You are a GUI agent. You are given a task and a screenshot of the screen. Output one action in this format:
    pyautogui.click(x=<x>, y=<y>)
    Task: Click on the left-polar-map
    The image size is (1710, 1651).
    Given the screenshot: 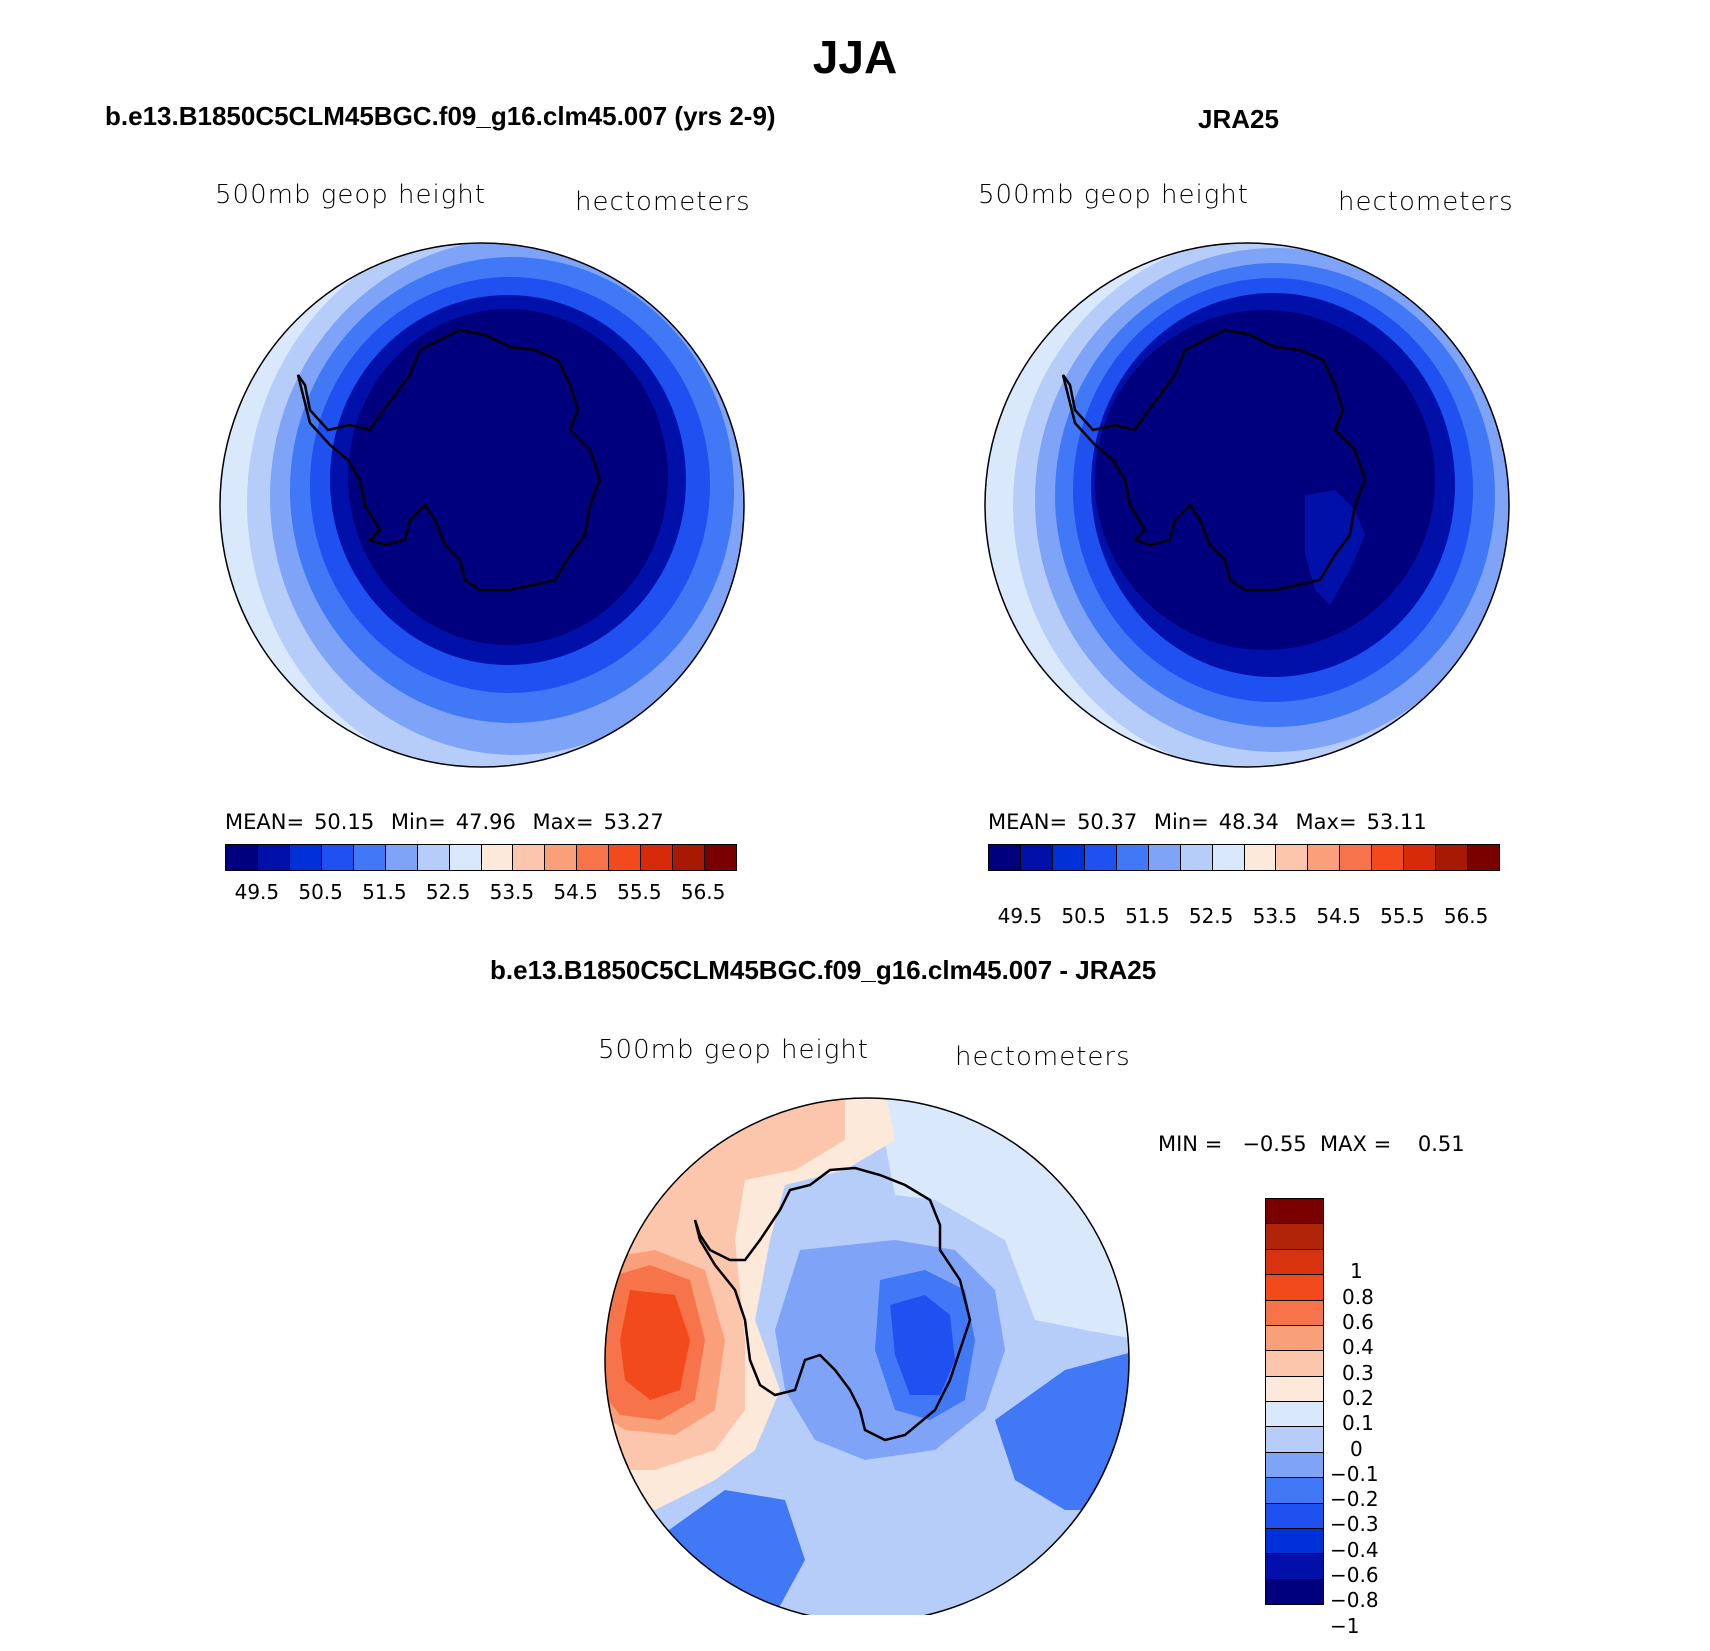 What is the action you would take?
    pyautogui.click(x=482, y=505)
    